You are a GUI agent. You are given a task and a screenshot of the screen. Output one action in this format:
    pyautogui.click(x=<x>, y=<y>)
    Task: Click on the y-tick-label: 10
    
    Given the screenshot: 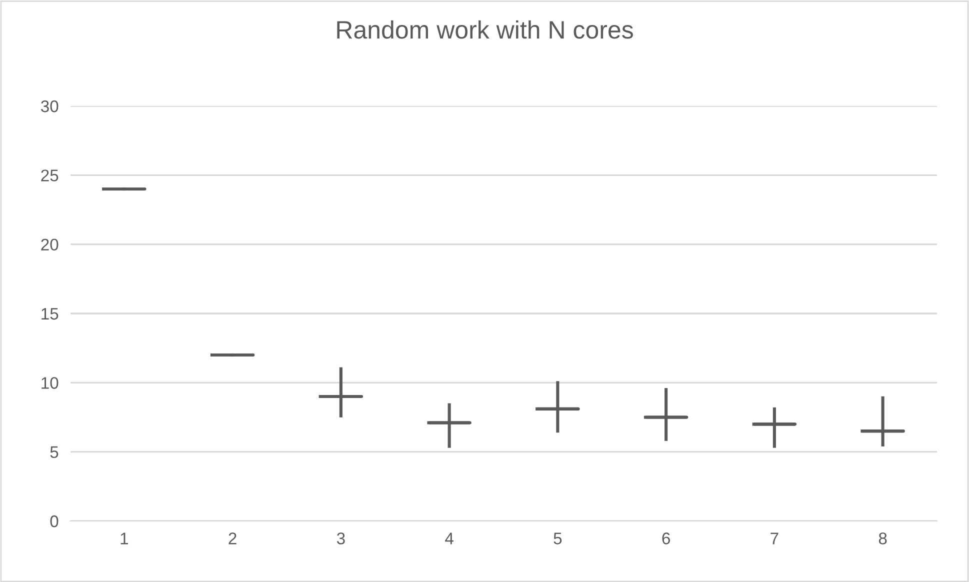 What is the action you would take?
    pyautogui.click(x=50, y=383)
    